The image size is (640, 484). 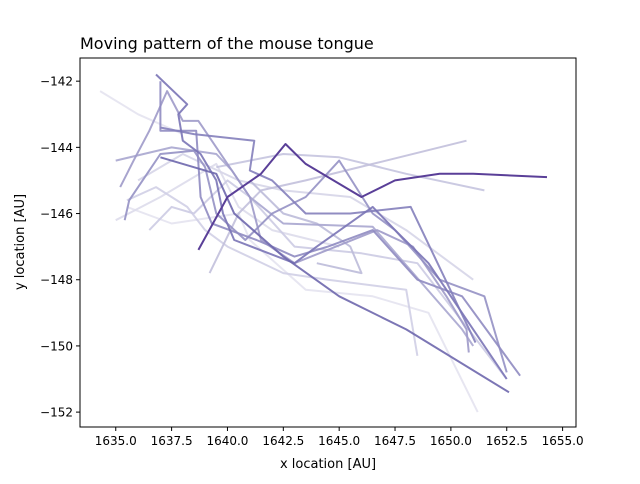 I want to click on y-tick-label: −144, so click(x=56, y=148).